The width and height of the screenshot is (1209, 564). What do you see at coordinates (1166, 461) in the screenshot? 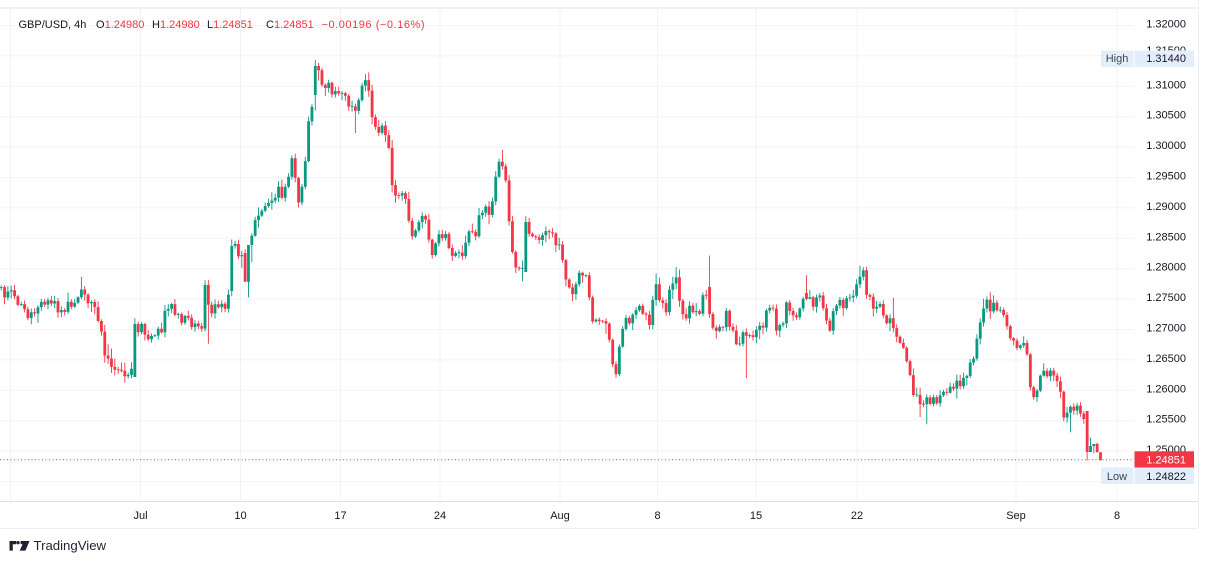
I see `svg-text: 1.24851` at bounding box center [1166, 461].